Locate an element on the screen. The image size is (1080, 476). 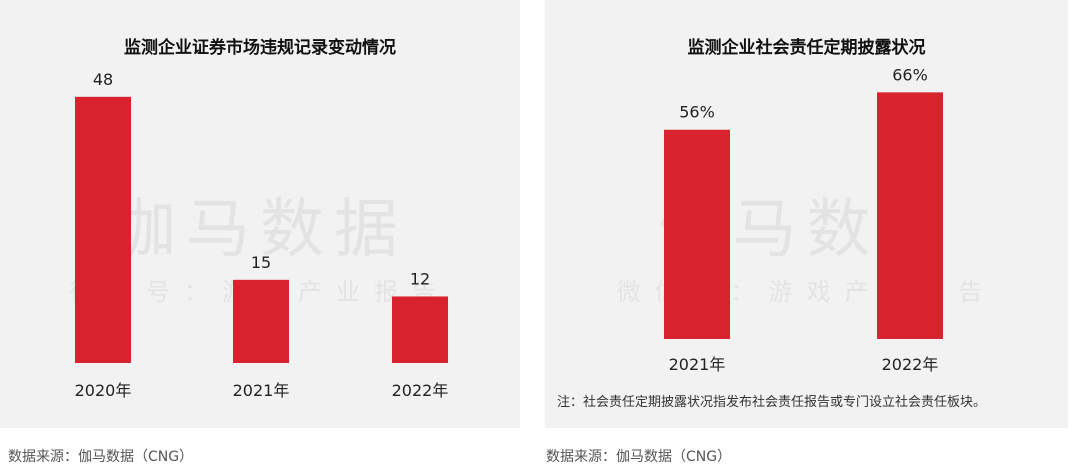
chart-title: 监测企业社会责任定期披露状况 is located at coordinates (806, 48).